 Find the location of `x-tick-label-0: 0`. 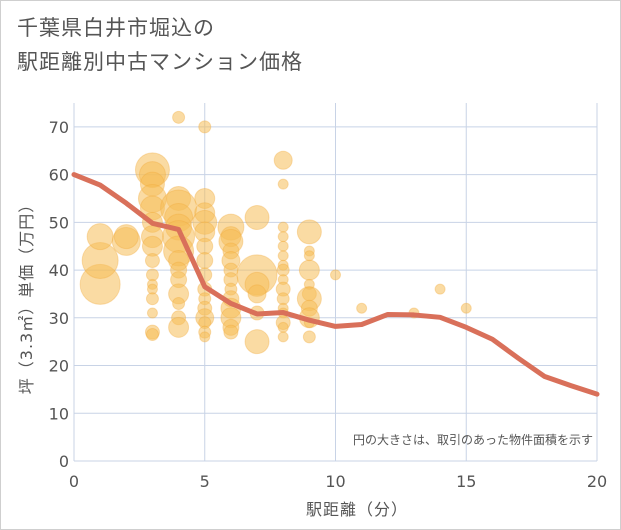

x-tick-label-0: 0 is located at coordinates (74, 481).